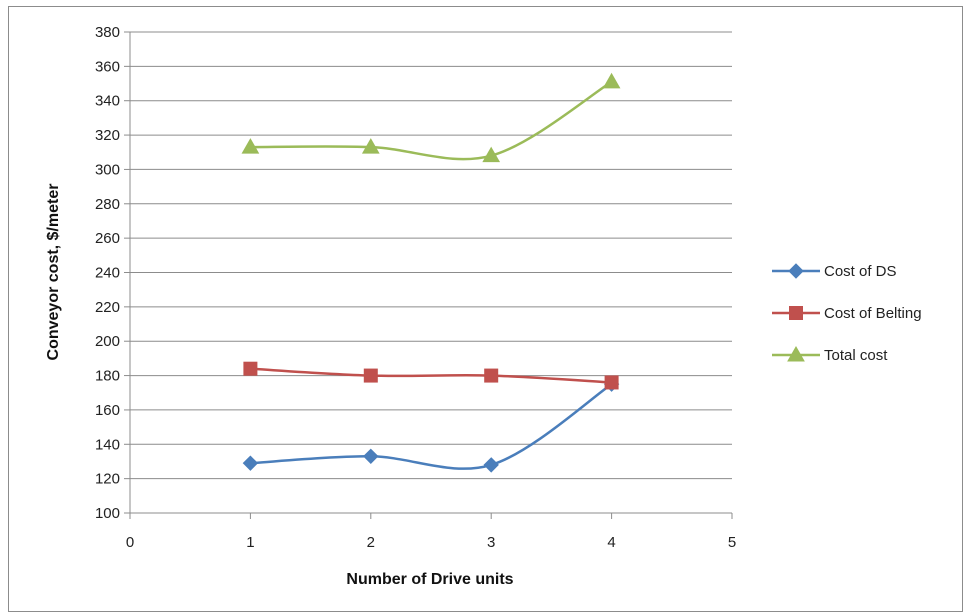 Image resolution: width=970 pixels, height=616 pixels. I want to click on y-tick-label: 100, so click(107, 513).